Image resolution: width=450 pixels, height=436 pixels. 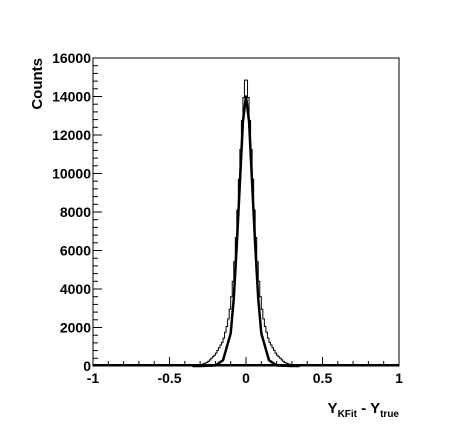 I want to click on x-tick-label: 1, so click(x=399, y=378).